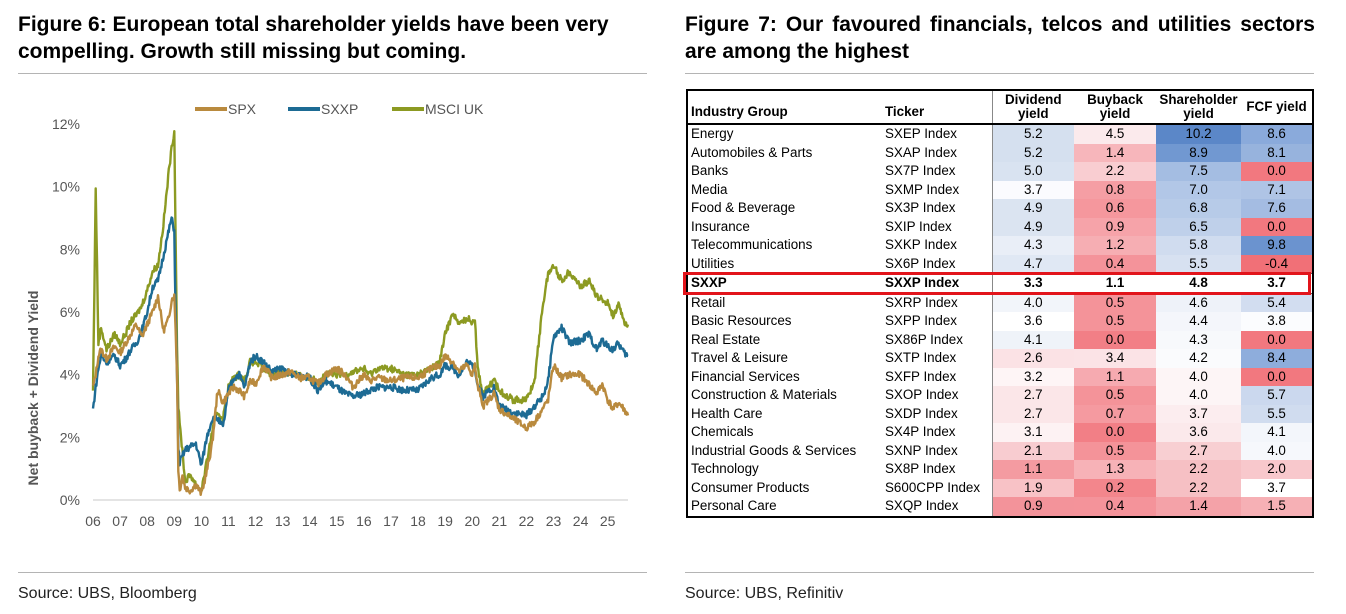  What do you see at coordinates (1032, 339) in the screenshot?
I see `cell-dividend-yield: 4.1` at bounding box center [1032, 339].